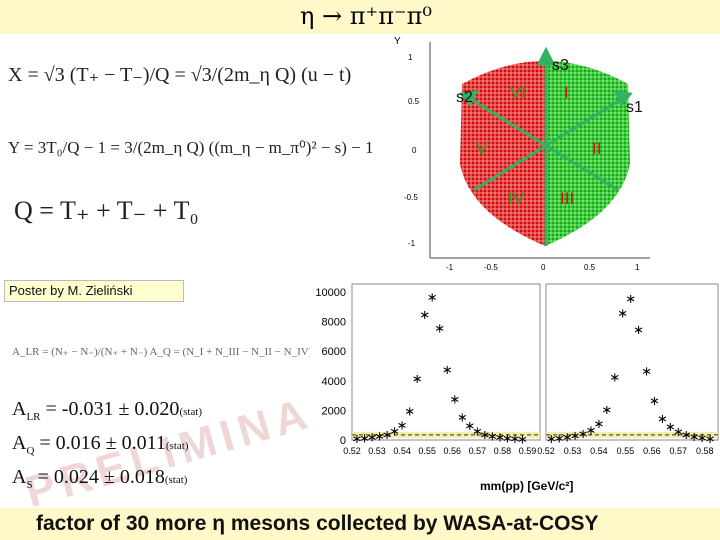 The height and width of the screenshot is (540, 720). What do you see at coordinates (546, 56) in the screenshot?
I see `s3-arrowhead` at bounding box center [546, 56].